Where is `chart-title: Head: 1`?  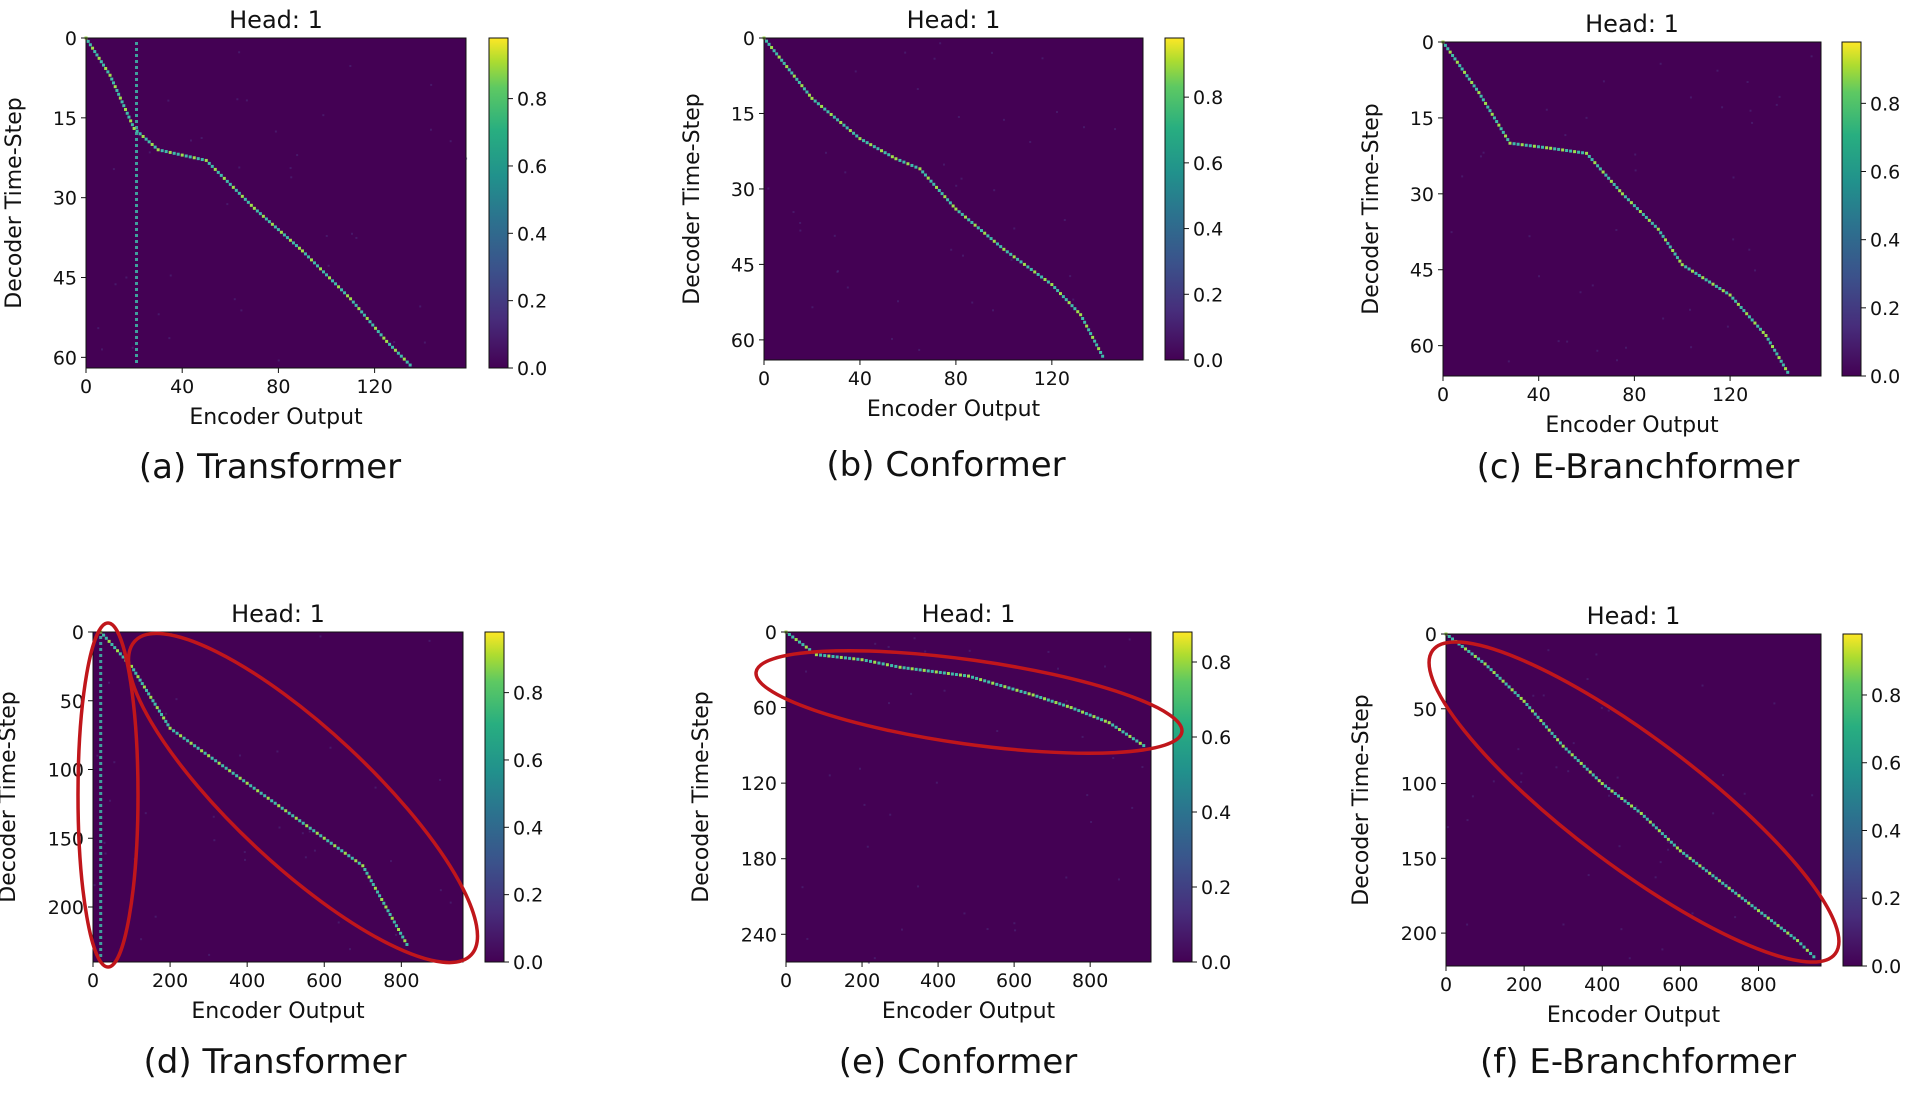
chart-title: Head: 1 is located at coordinates (954, 20).